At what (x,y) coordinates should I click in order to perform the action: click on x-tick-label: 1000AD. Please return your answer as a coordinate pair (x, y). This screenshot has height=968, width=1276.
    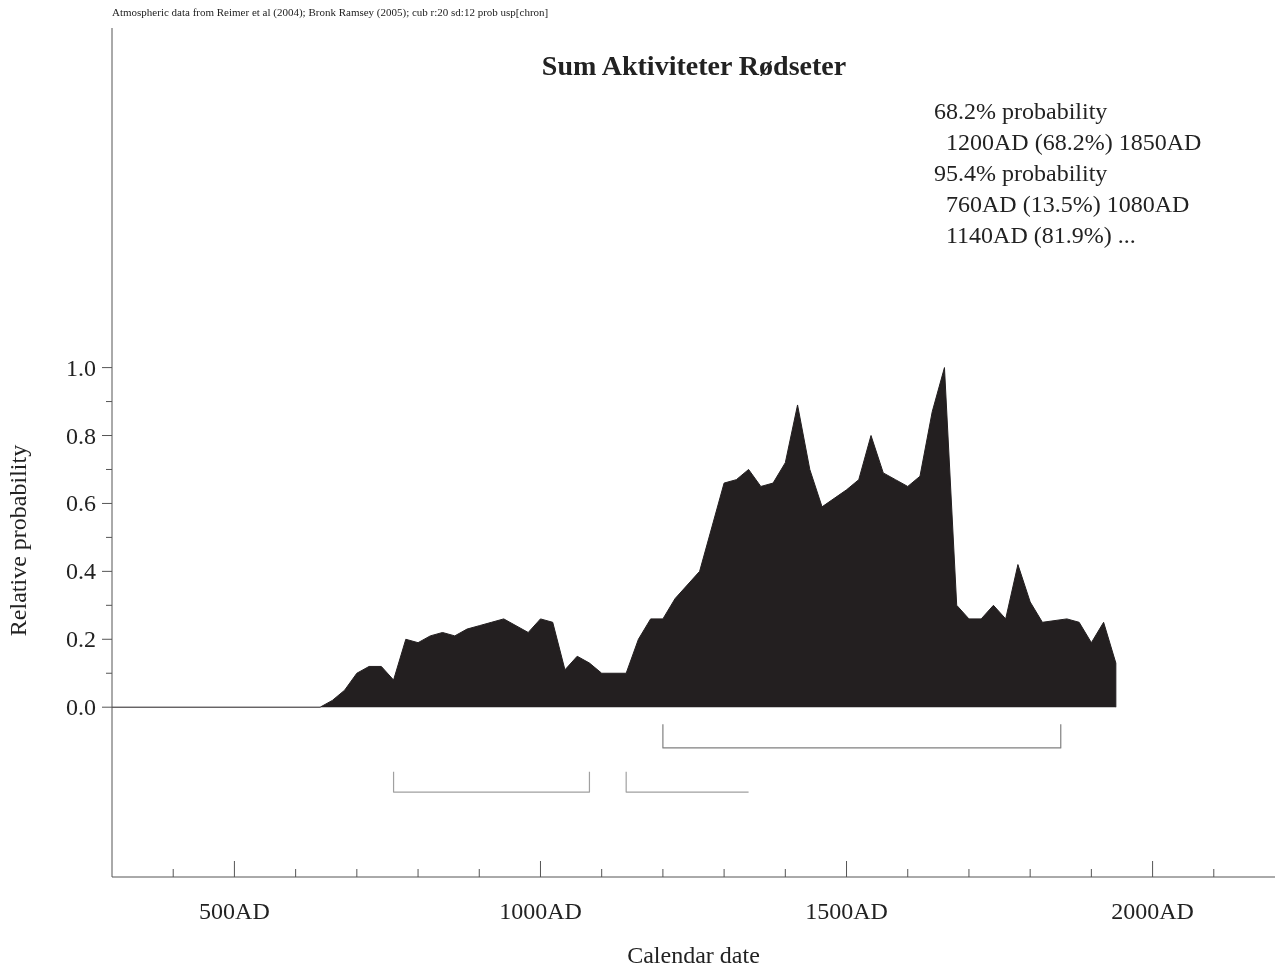
    Looking at the image, I should click on (540, 911).